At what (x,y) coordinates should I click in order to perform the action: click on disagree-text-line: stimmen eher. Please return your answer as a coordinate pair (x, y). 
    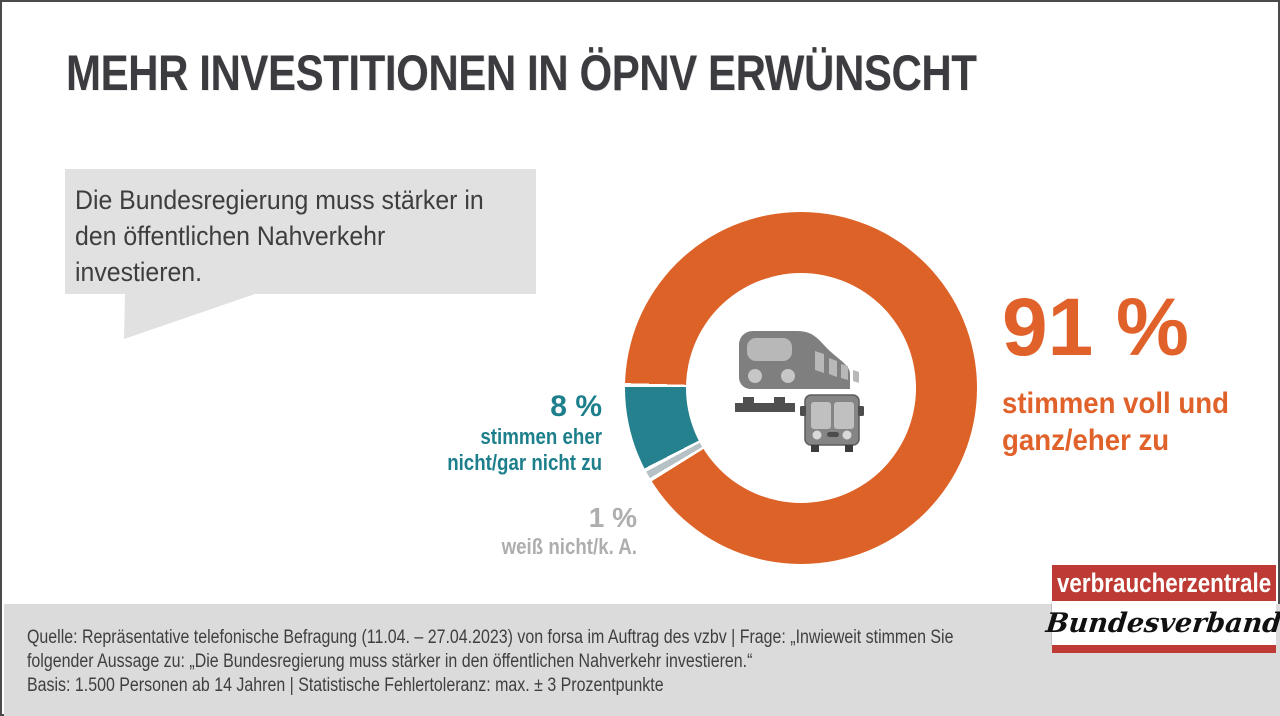
    Looking at the image, I should click on (541, 436).